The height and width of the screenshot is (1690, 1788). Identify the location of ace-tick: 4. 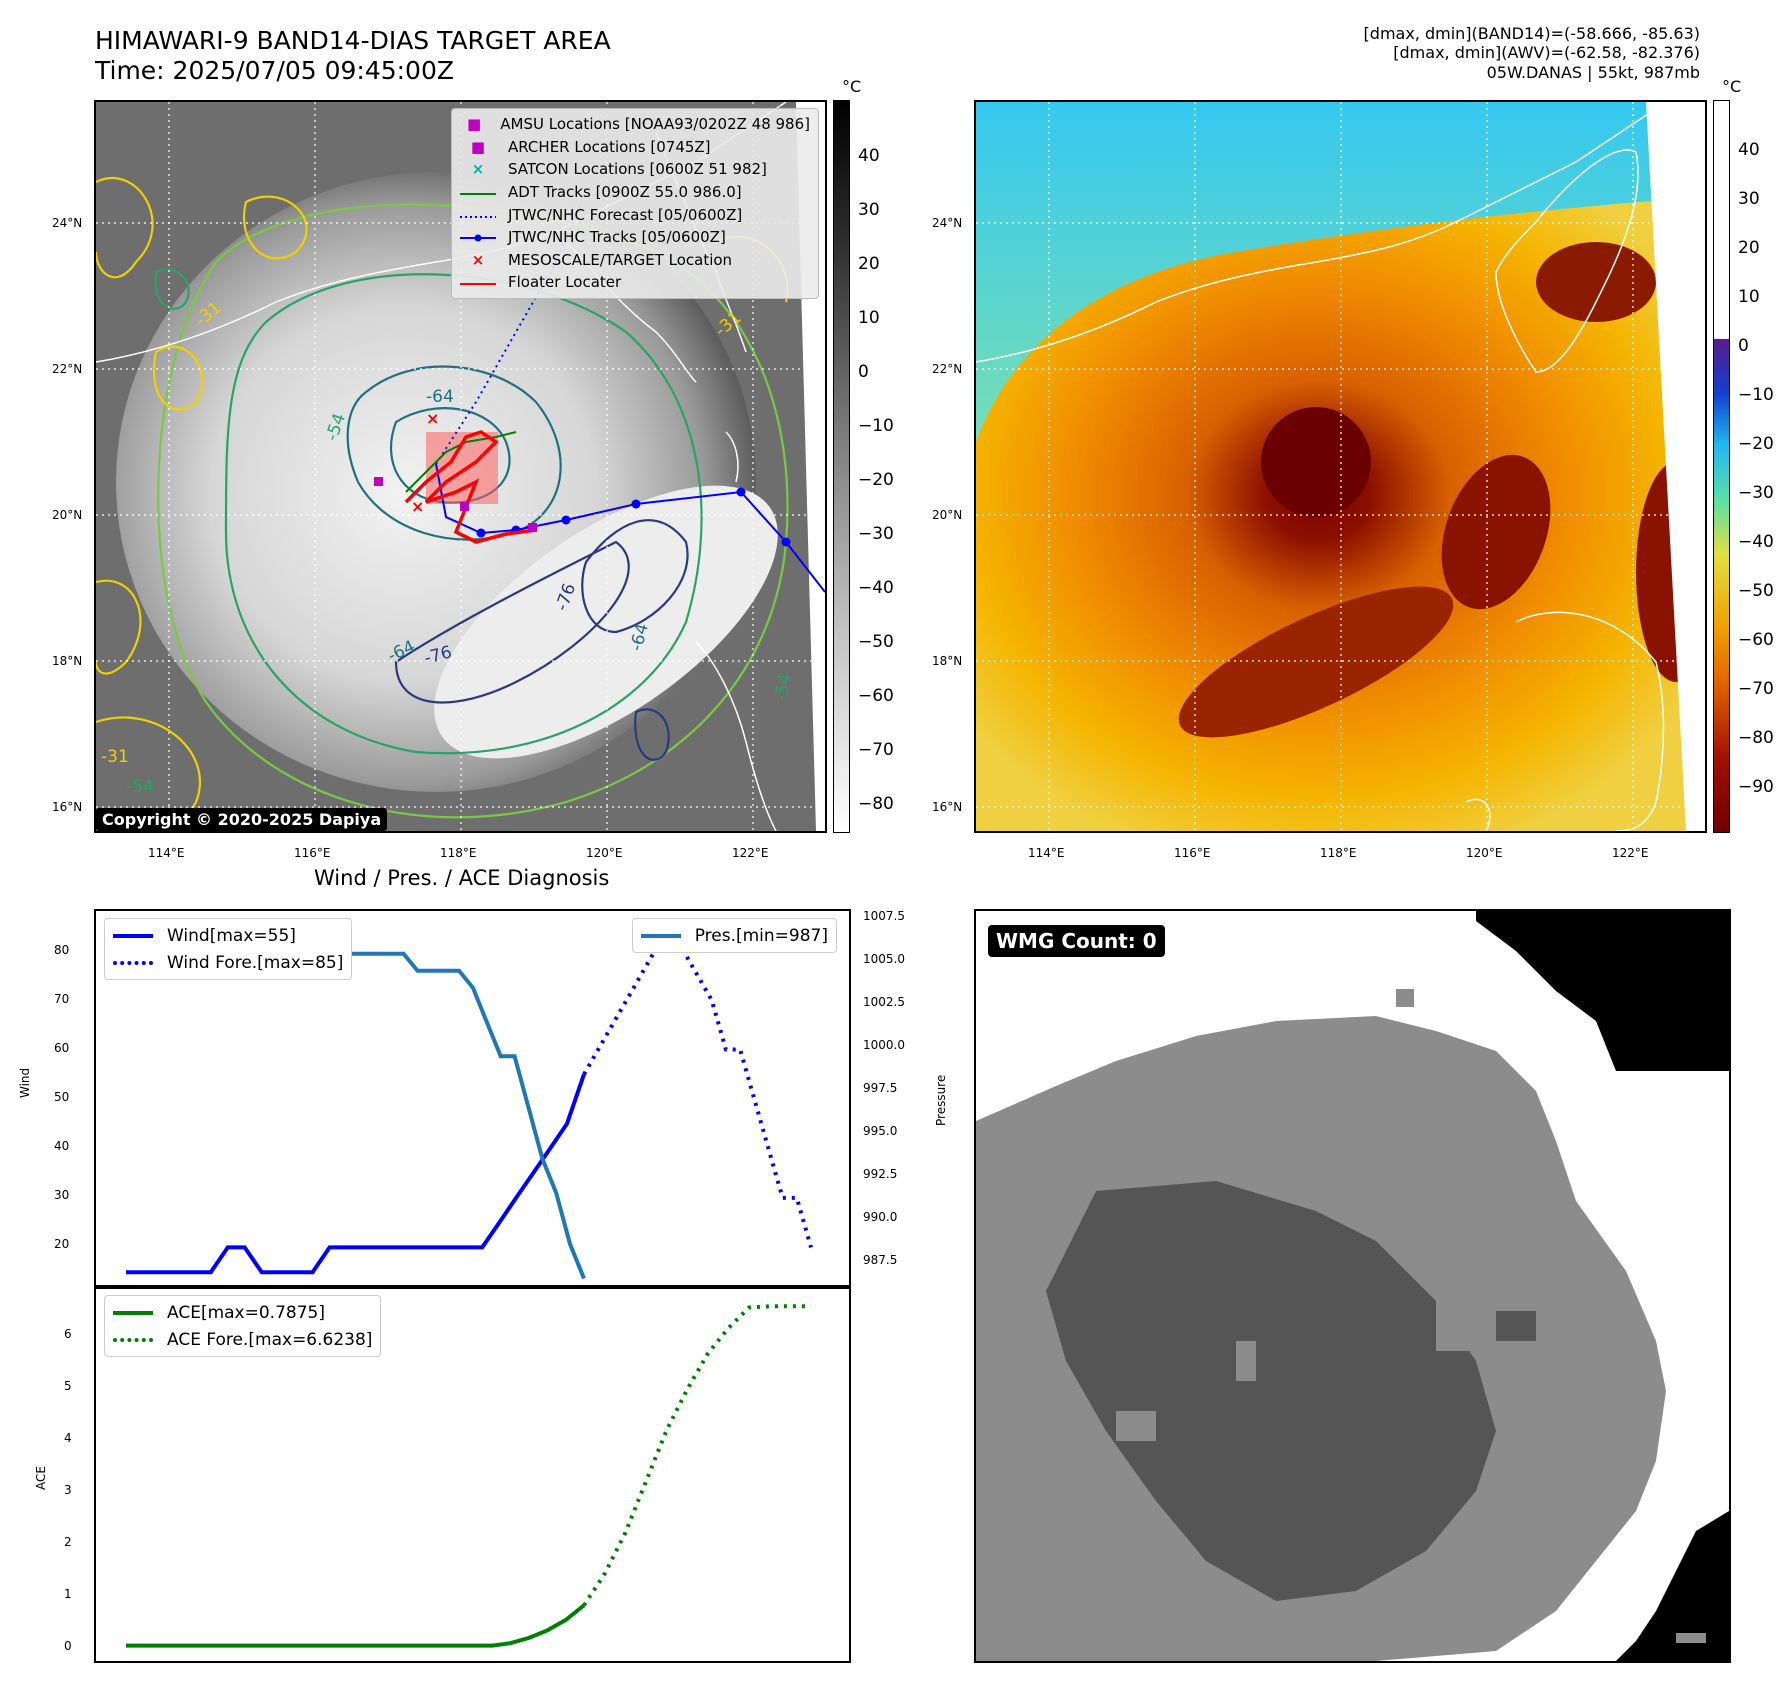
(68, 1438).